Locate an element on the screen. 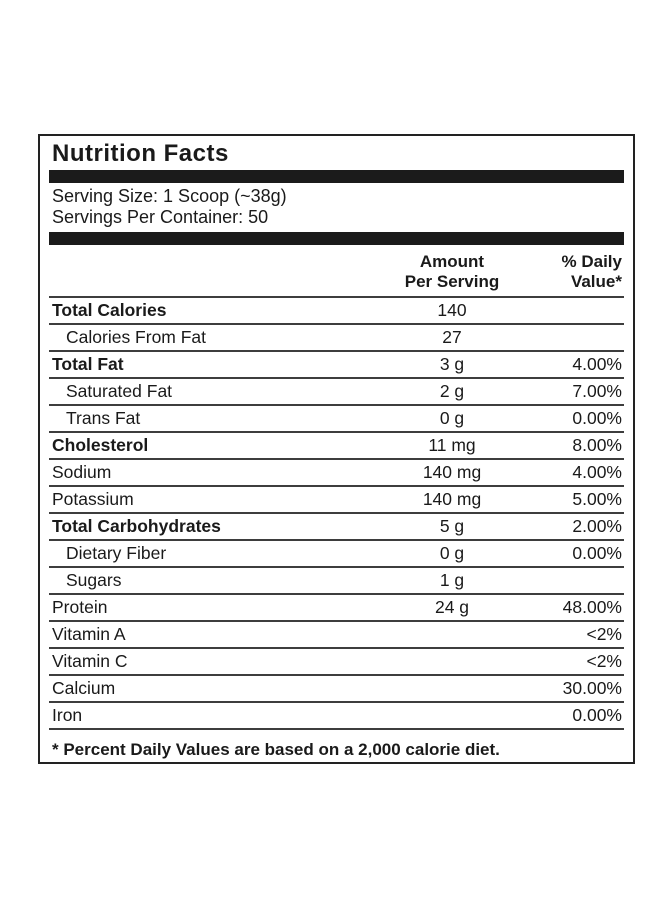 The height and width of the screenshot is (900, 660). nutrient-name: Sugars is located at coordinates (94, 580).